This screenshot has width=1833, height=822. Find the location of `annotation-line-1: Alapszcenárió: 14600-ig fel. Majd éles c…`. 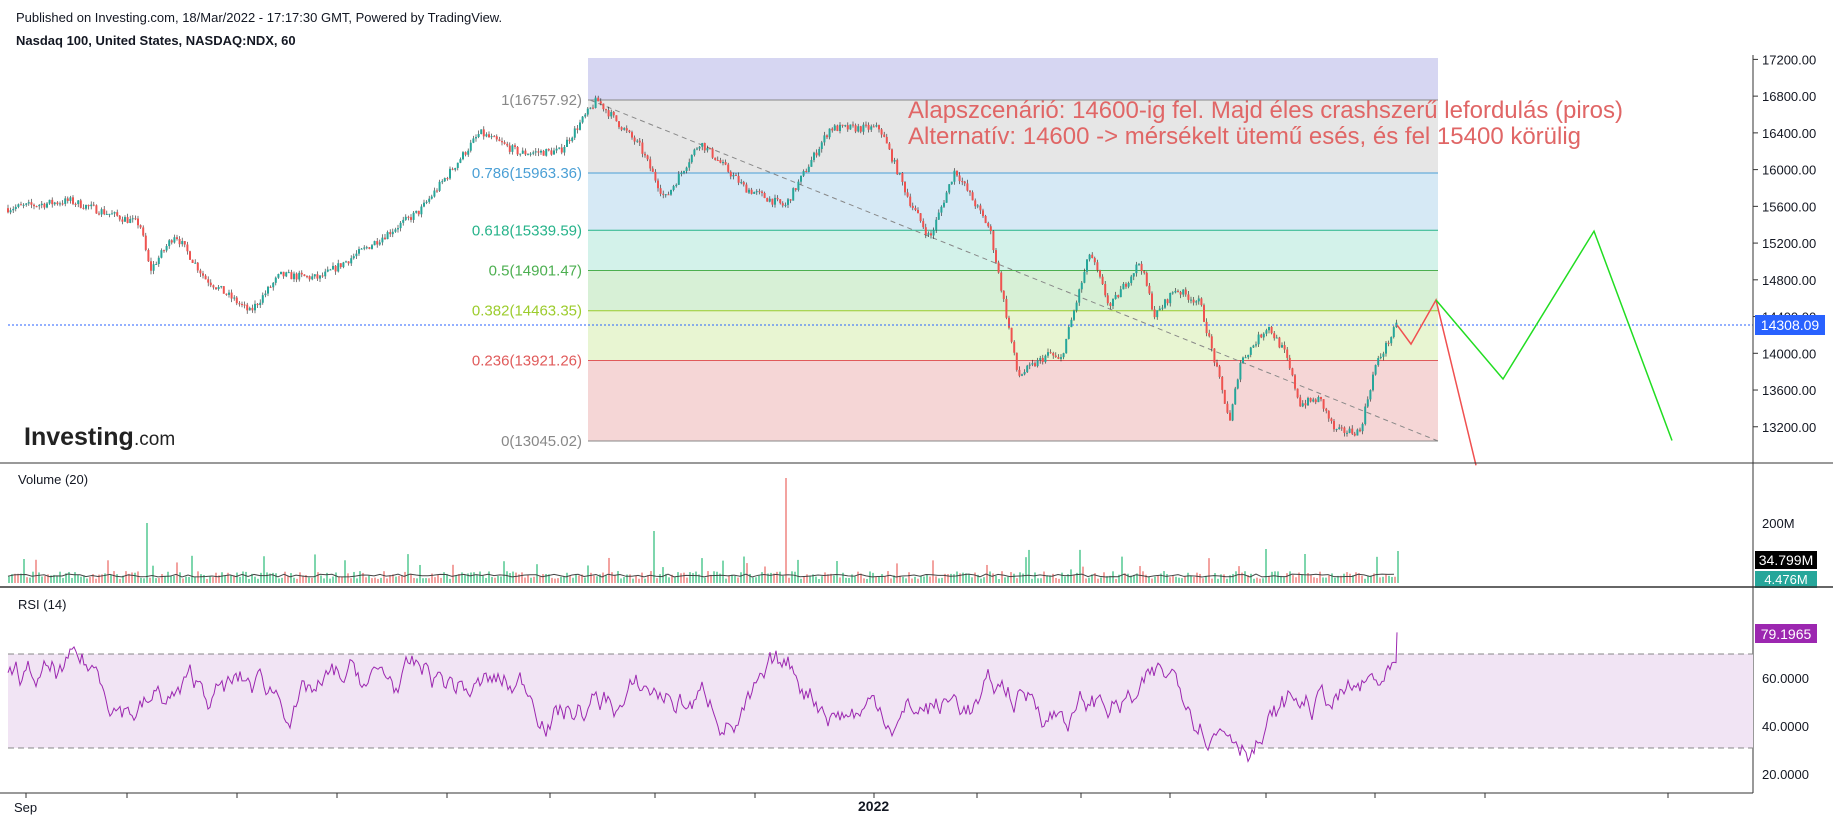

annotation-line-1: Alapszcenárió: 14600-ig fel. Majd éles c… is located at coordinates (1265, 110).